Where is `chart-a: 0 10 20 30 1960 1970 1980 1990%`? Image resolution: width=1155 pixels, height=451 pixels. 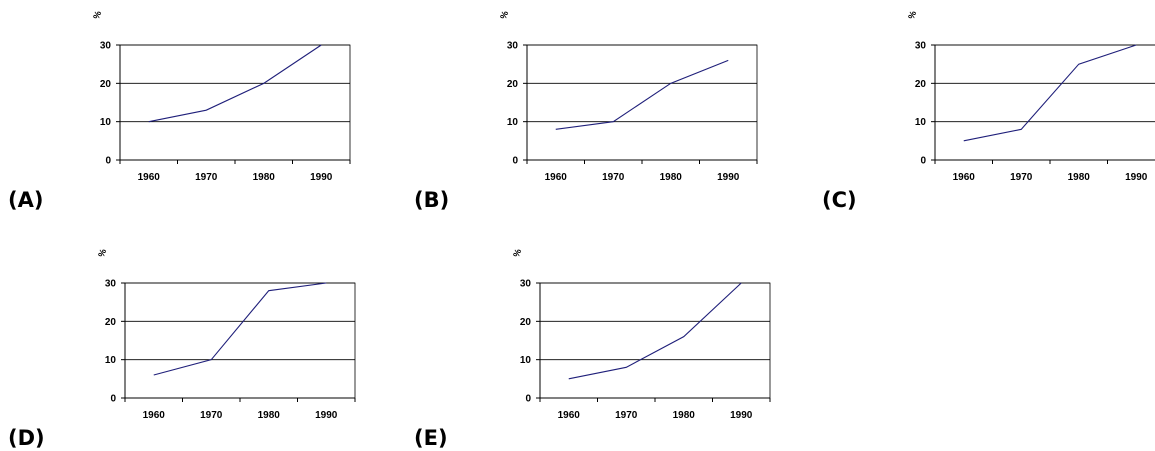 chart-a: 0 10 20 30 1960 1970 1980 1990% is located at coordinates (217, 95).